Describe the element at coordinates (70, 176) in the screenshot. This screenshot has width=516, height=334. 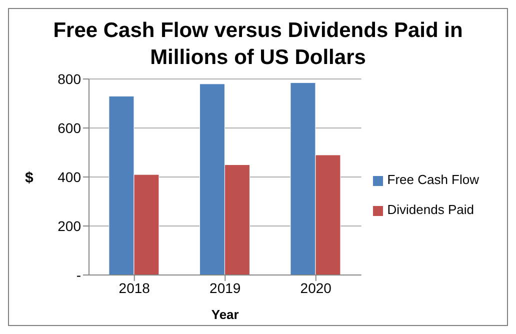
I see `y-tick-label: 400` at that location.